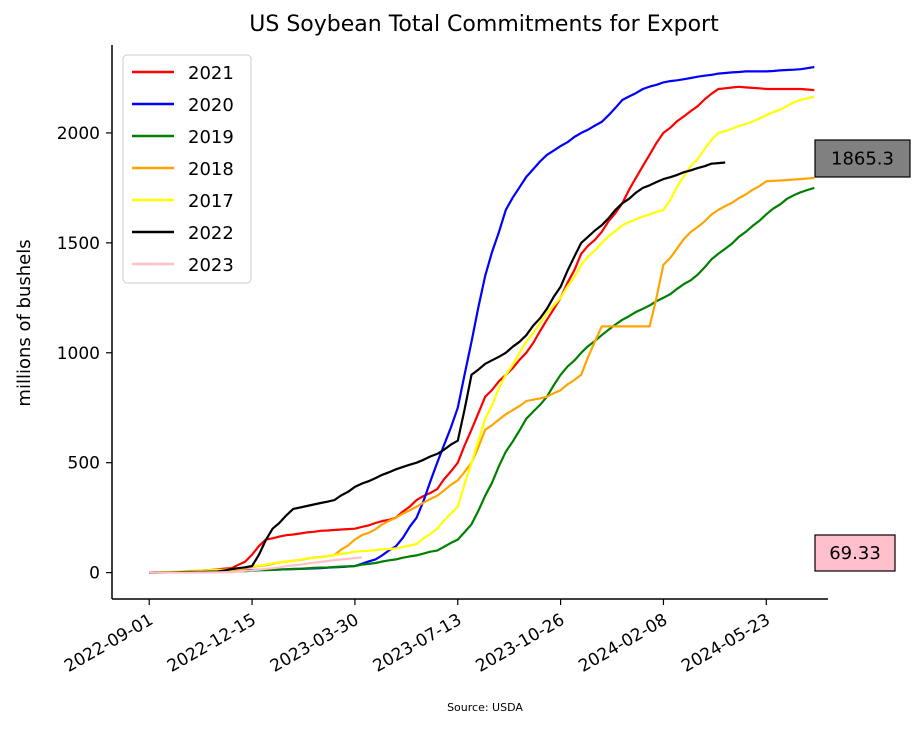 The height and width of the screenshot is (729, 916). What do you see at coordinates (211, 233) in the screenshot?
I see `legend-label: 2022` at bounding box center [211, 233].